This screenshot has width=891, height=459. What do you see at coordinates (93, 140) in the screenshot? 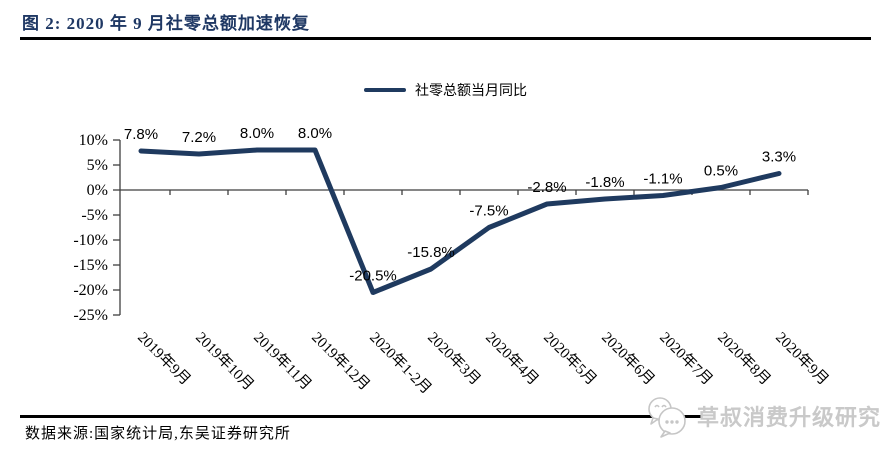
I see `y-axis-label: 10%` at bounding box center [93, 140].